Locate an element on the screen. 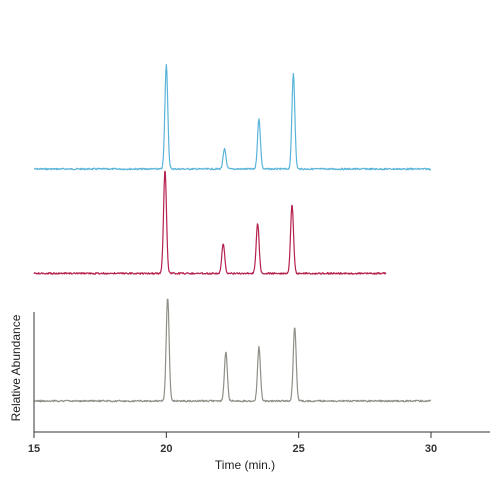  y-axis-label: Relative Abundance is located at coordinates (16, 367).